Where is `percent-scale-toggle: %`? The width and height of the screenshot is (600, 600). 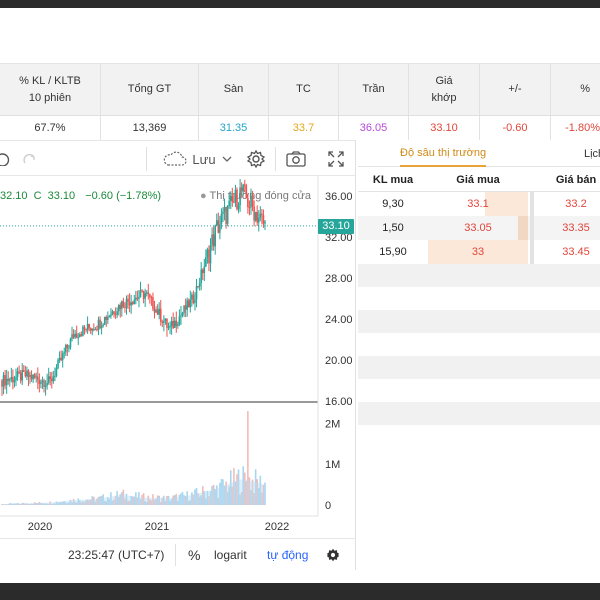 percent-scale-toggle: % is located at coordinates (194, 555).